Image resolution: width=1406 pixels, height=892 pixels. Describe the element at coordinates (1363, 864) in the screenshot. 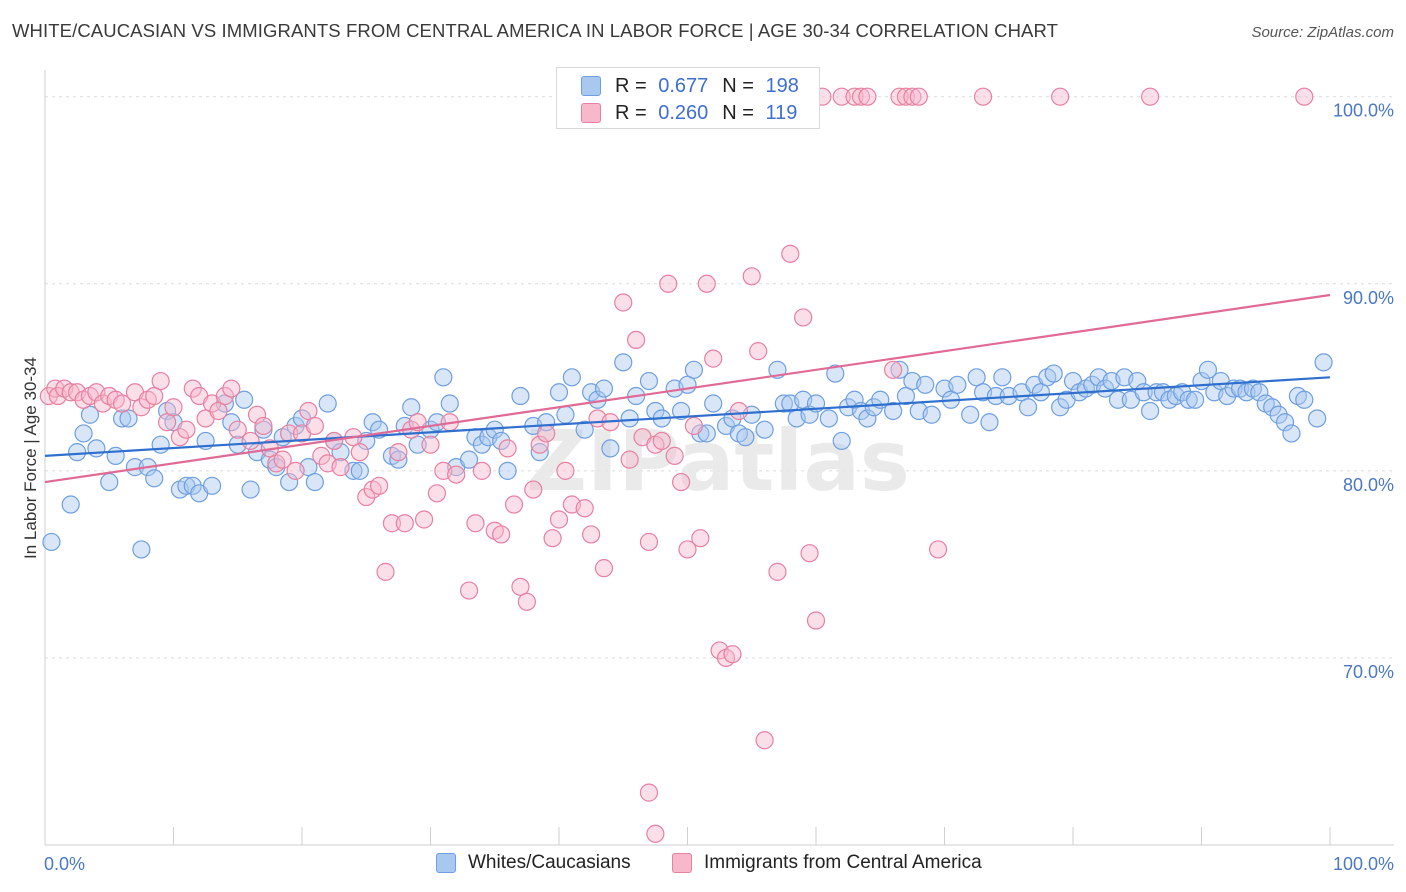

I see `x-tick-label-max: 100.0%` at that location.